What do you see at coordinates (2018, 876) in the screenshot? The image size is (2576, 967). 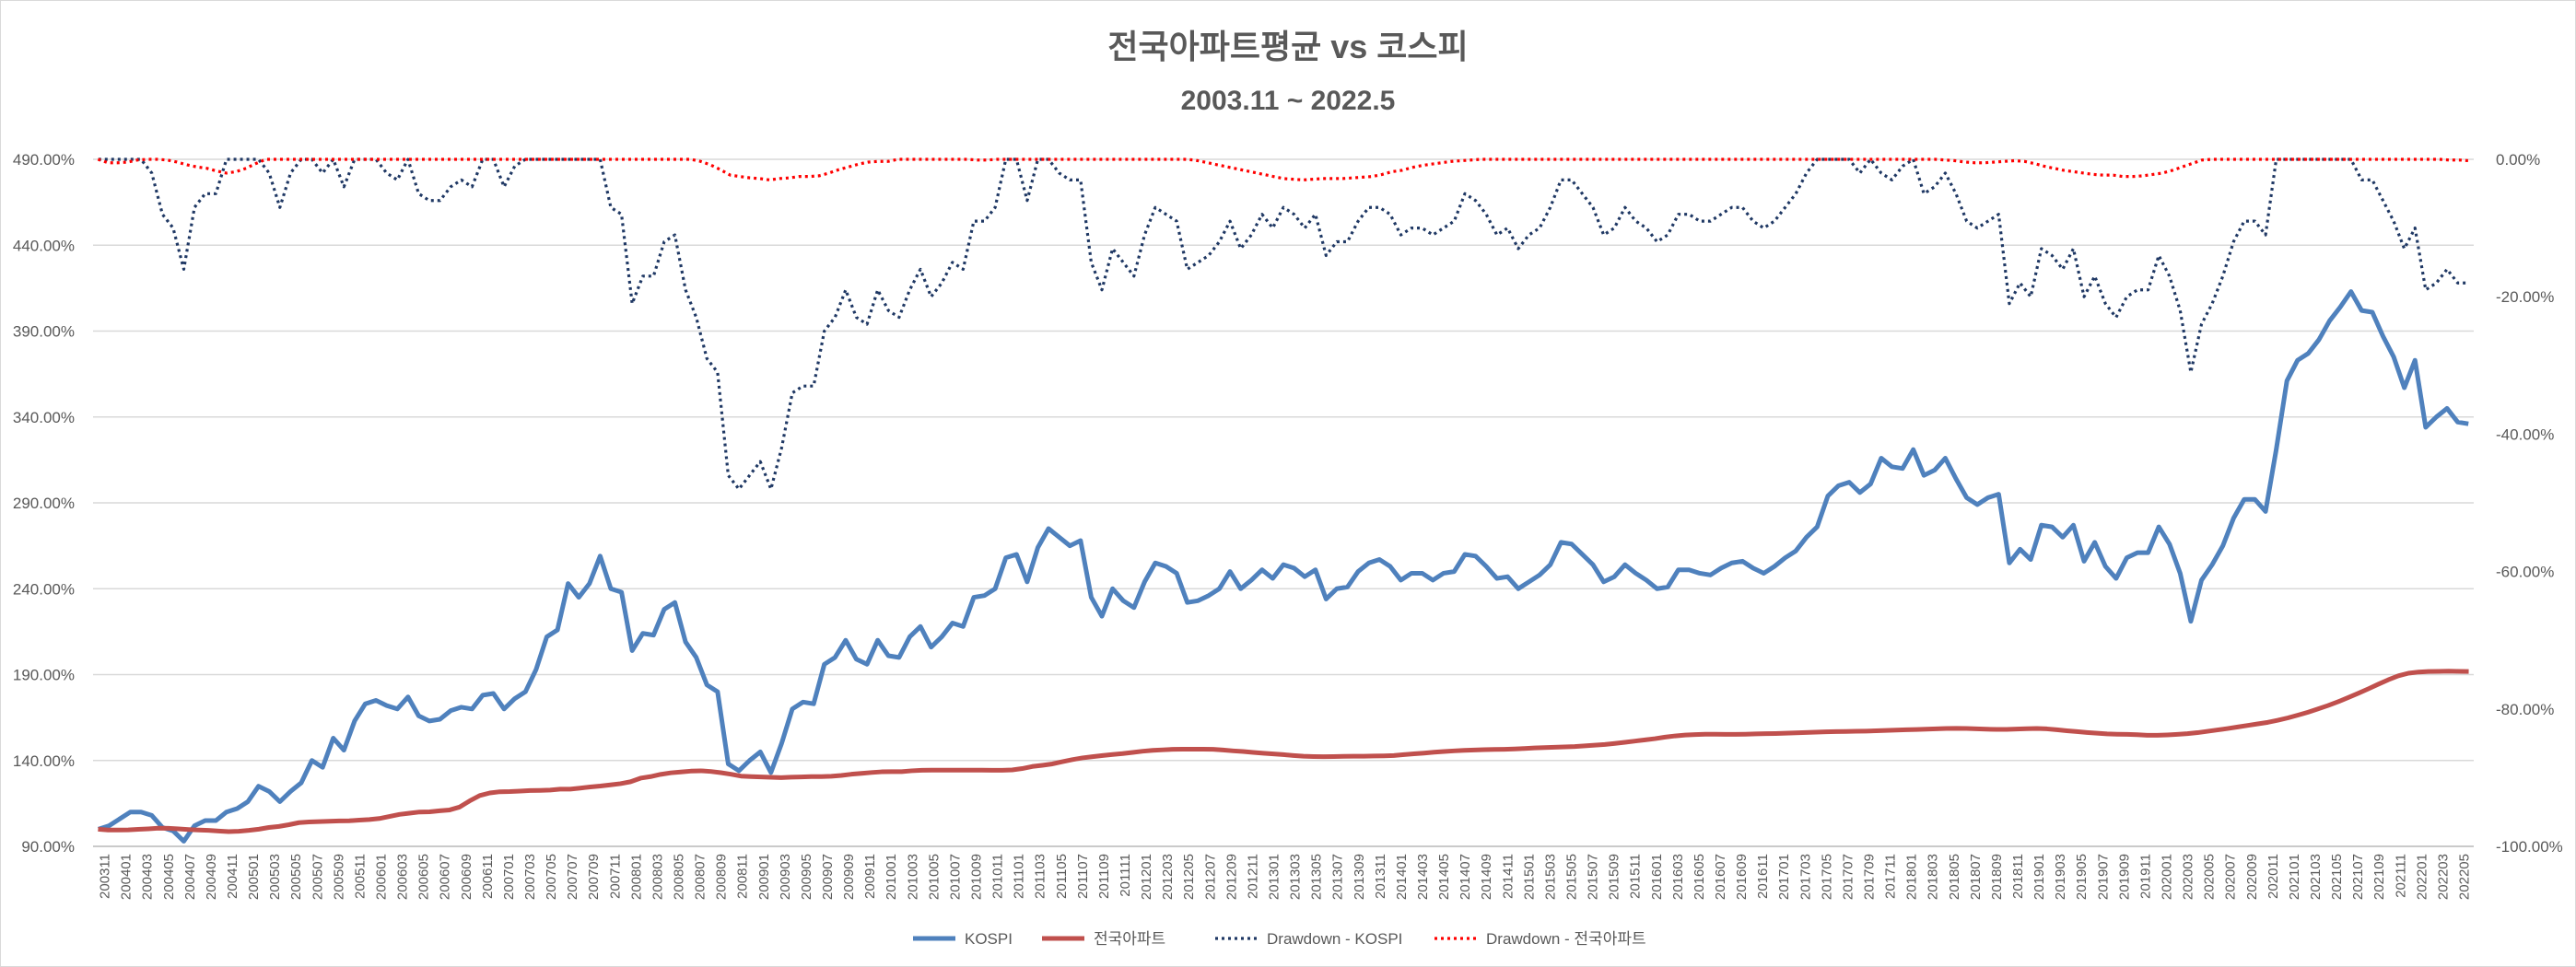 I see `x-axis-tick-label: 201811` at bounding box center [2018, 876].